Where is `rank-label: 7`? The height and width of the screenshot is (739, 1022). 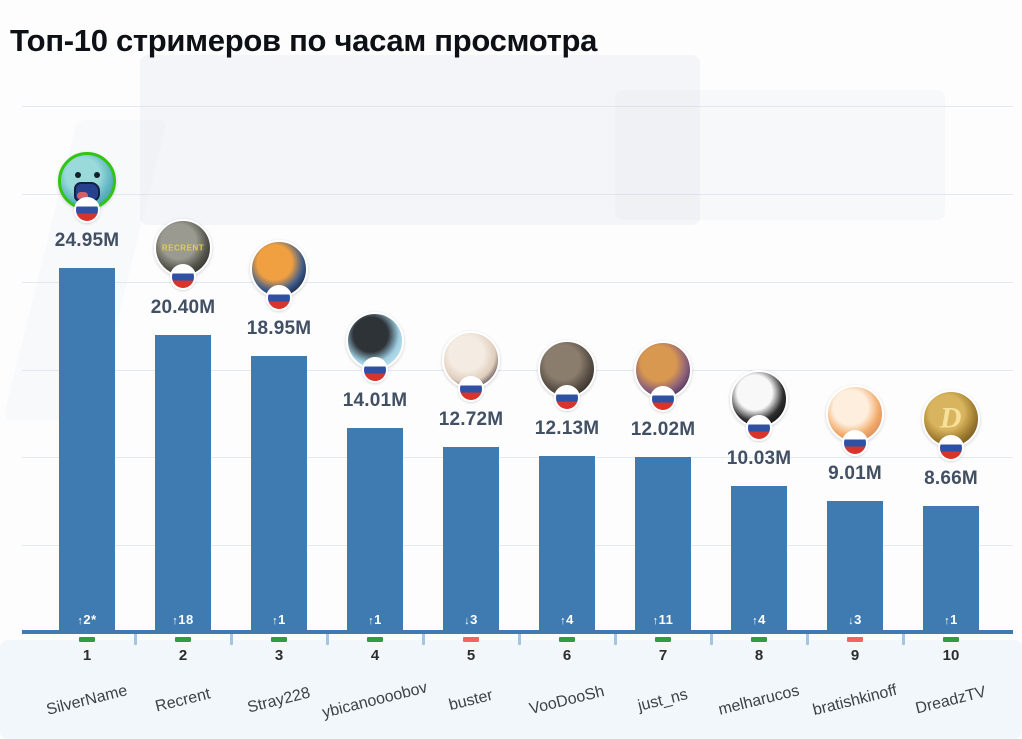
rank-label: 7 is located at coordinates (663, 655).